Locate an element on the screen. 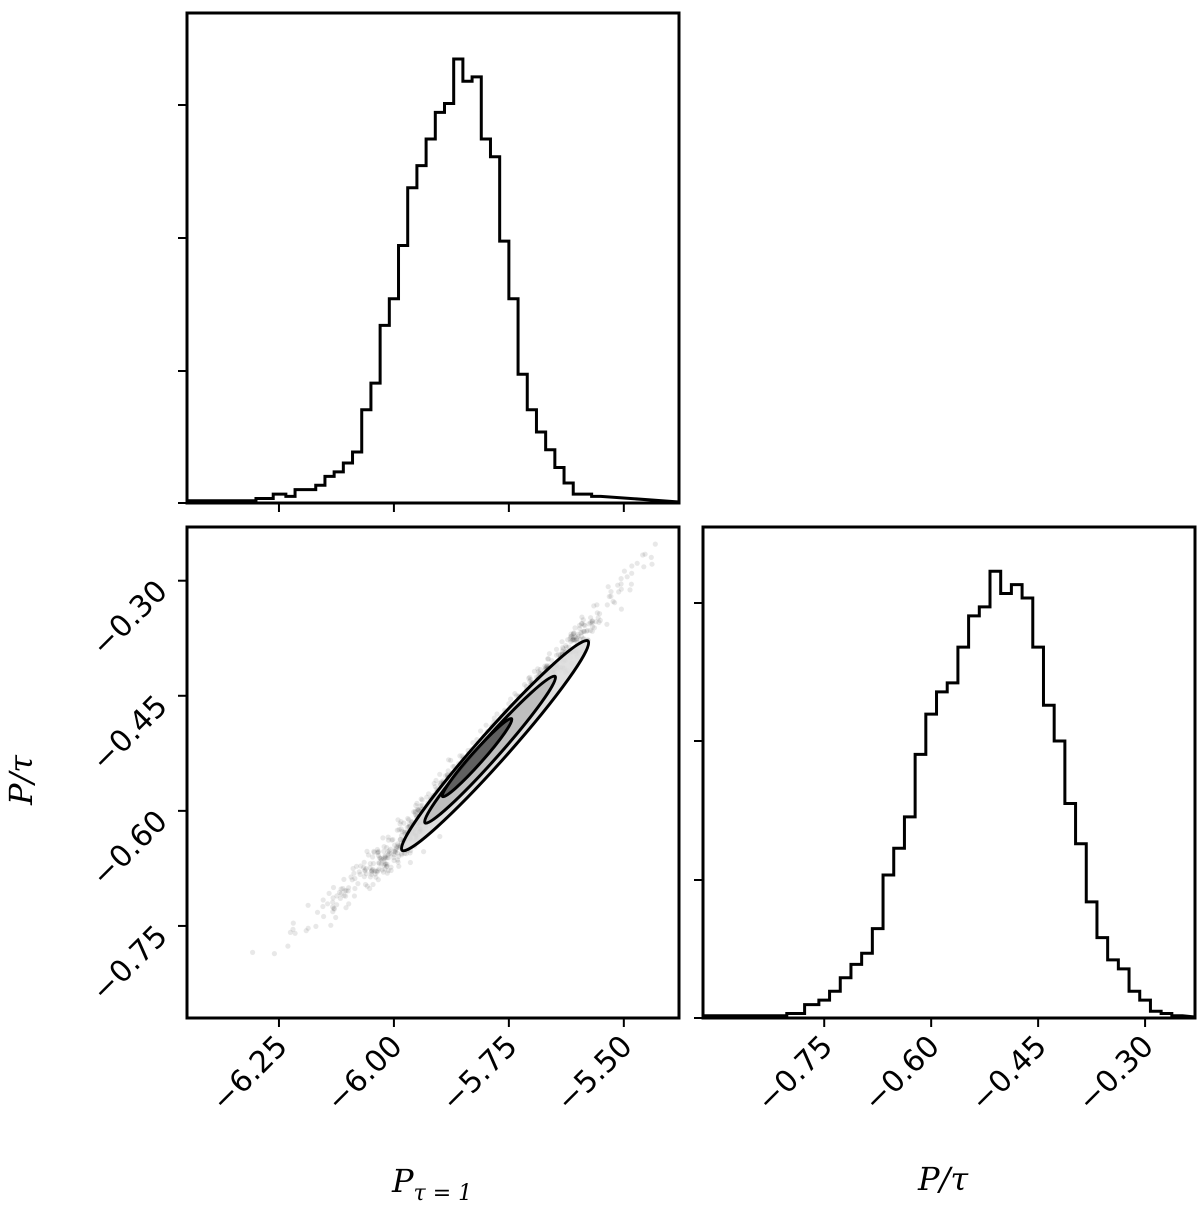  x-tick-label: −0.60 is located at coordinates (902, 1074).